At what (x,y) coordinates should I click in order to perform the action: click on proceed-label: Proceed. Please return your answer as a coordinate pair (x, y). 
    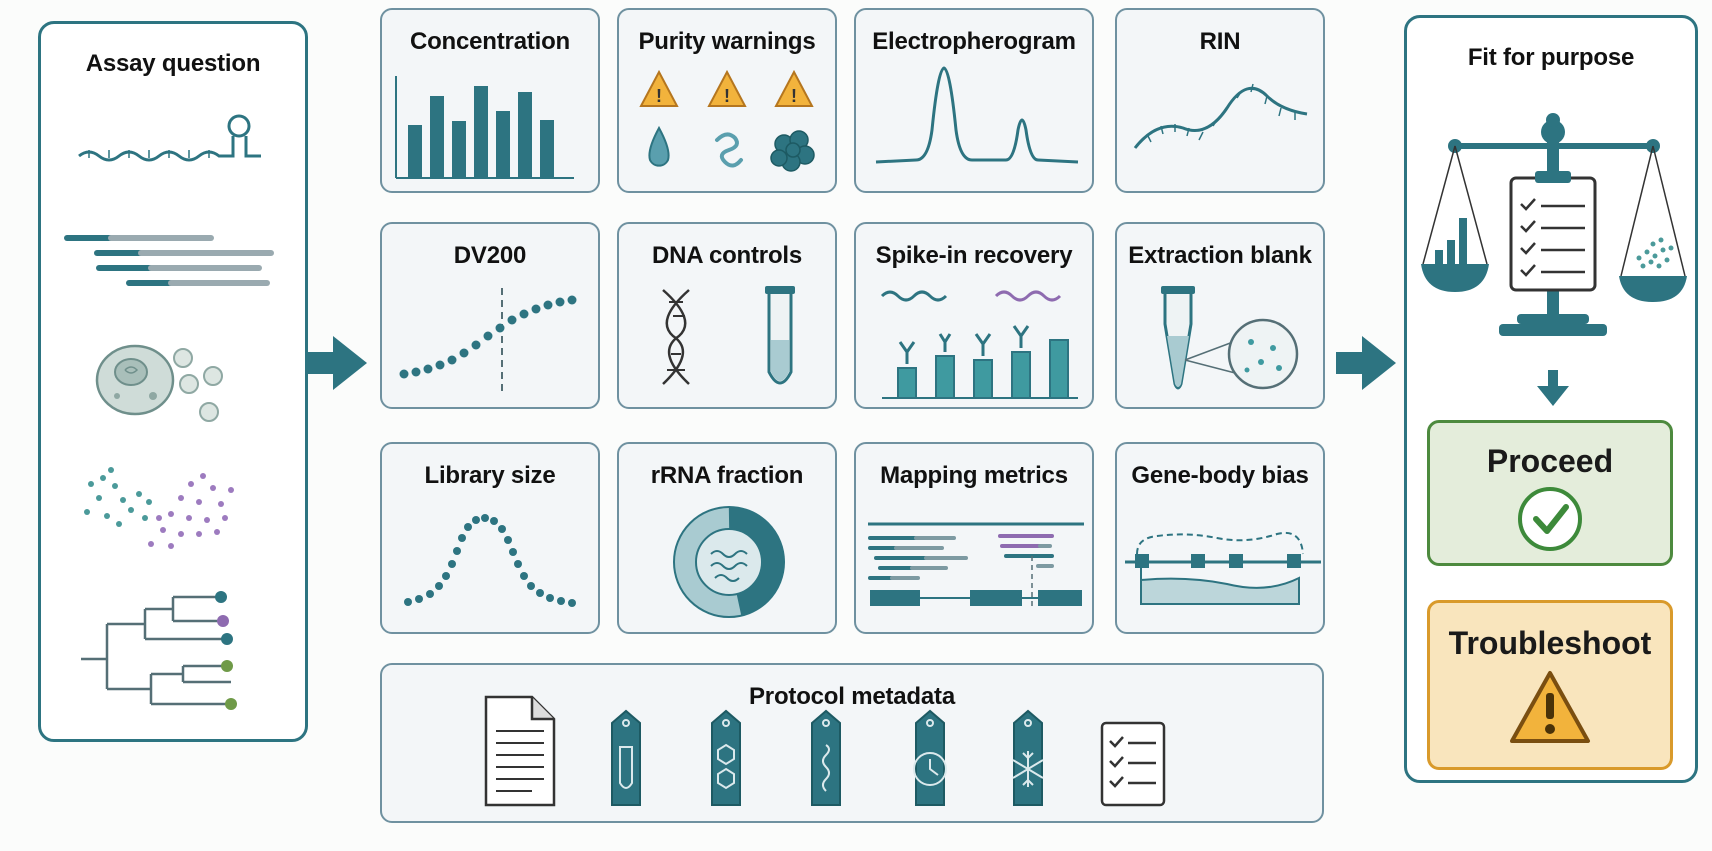
    Looking at the image, I should click on (1550, 461).